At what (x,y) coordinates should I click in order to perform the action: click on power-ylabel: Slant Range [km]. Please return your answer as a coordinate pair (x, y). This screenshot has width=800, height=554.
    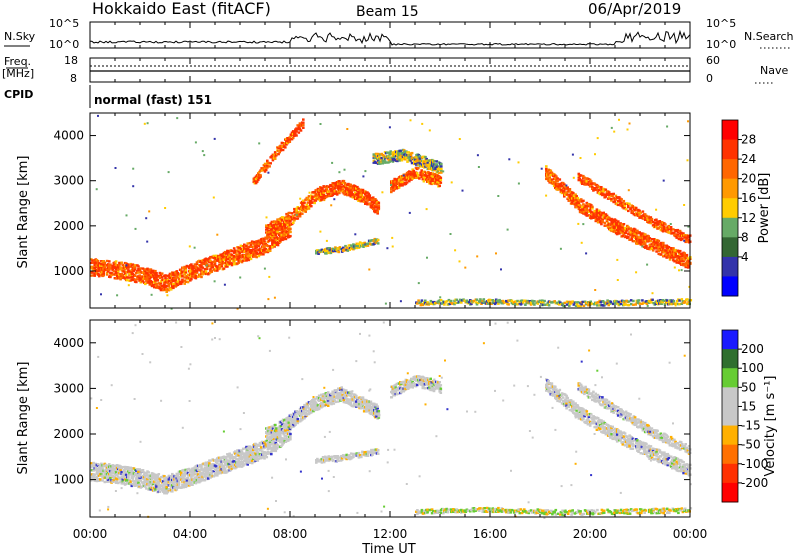
    Looking at the image, I should click on (23, 212).